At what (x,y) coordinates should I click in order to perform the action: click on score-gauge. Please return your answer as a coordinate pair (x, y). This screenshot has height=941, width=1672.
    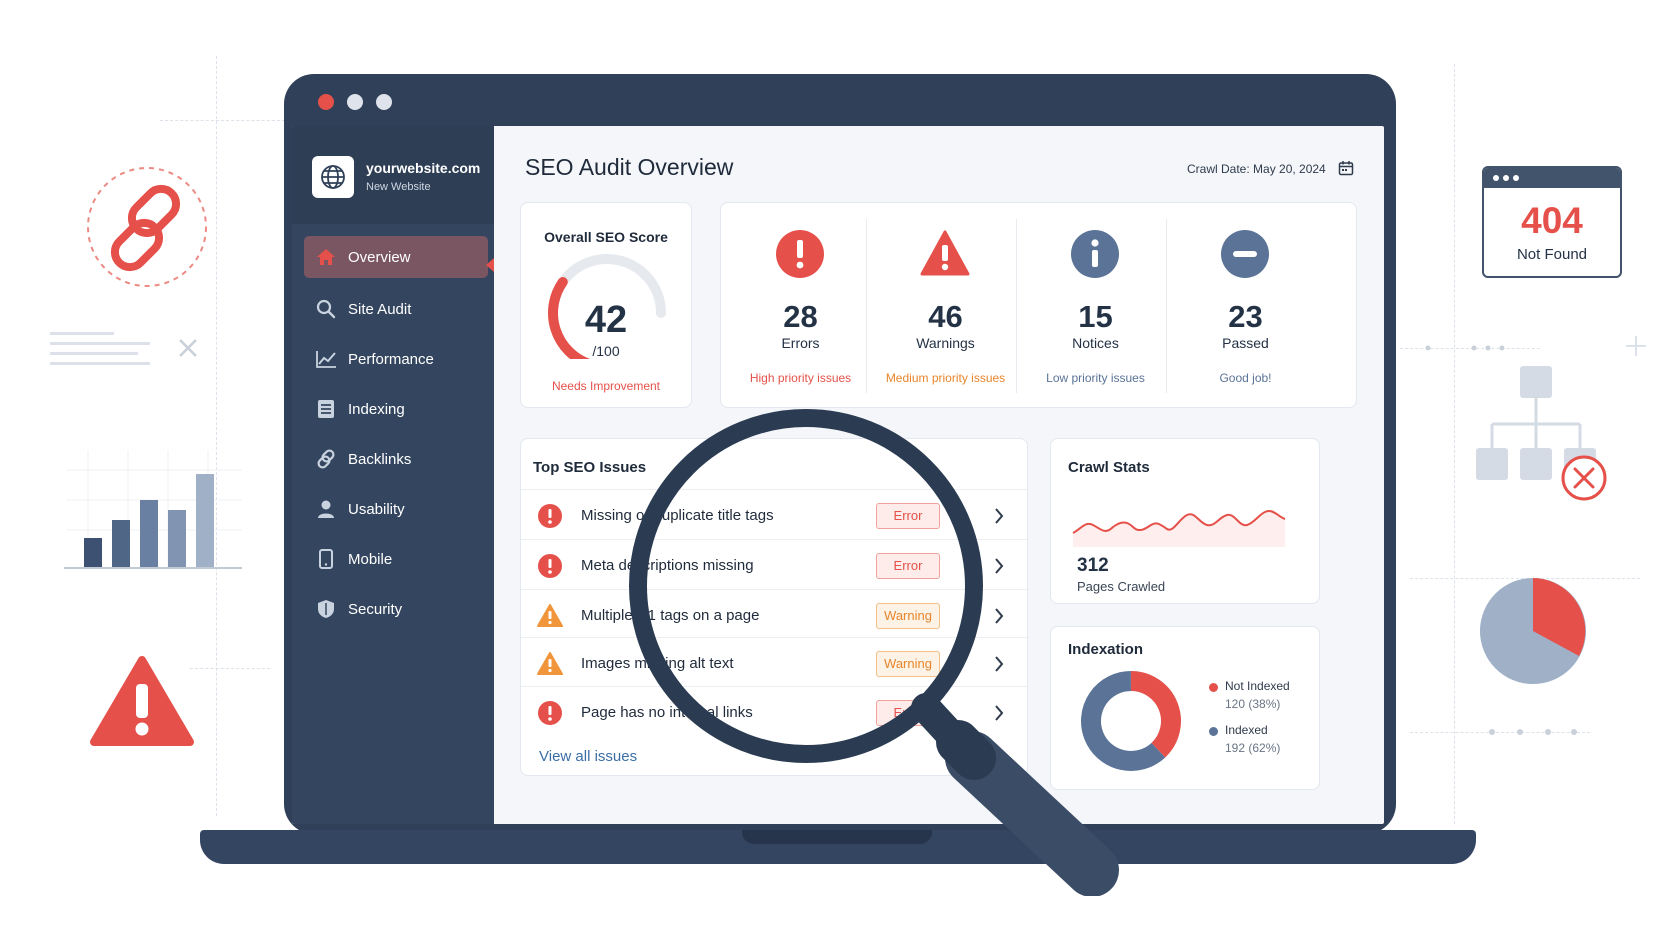
    Looking at the image, I should click on (607, 306).